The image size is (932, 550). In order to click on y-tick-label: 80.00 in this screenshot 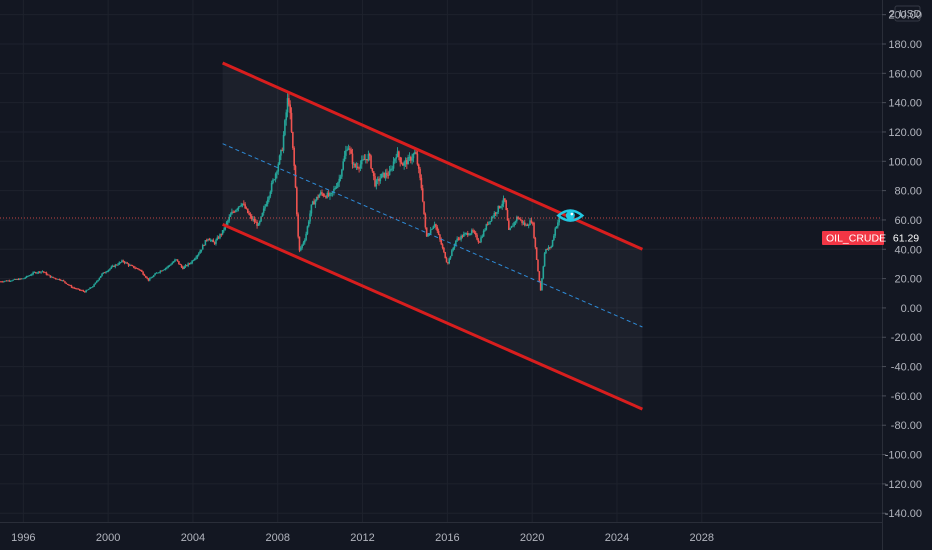, I will do `click(908, 192)`.